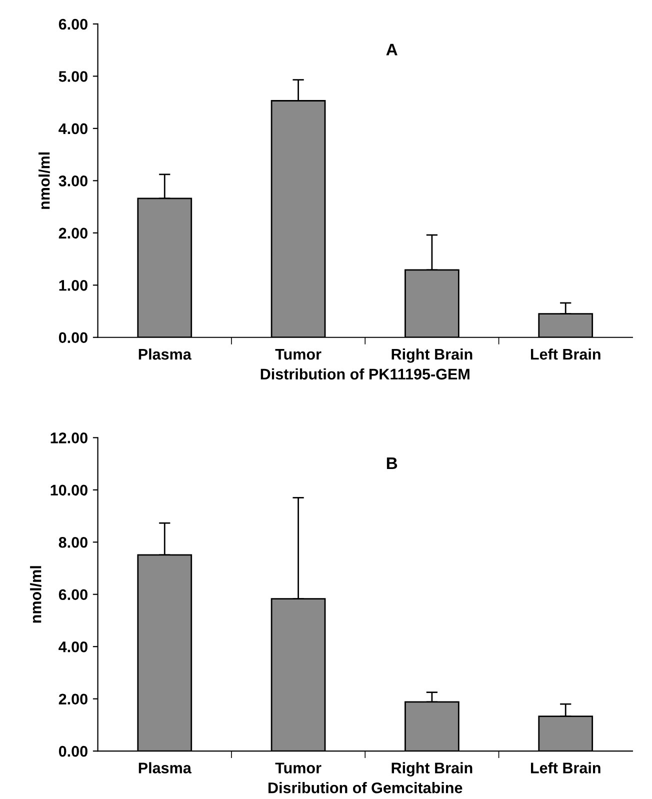 Image resolution: width=652 pixels, height=799 pixels. Describe the element at coordinates (392, 50) in the screenshot. I see `annotation: A` at that location.